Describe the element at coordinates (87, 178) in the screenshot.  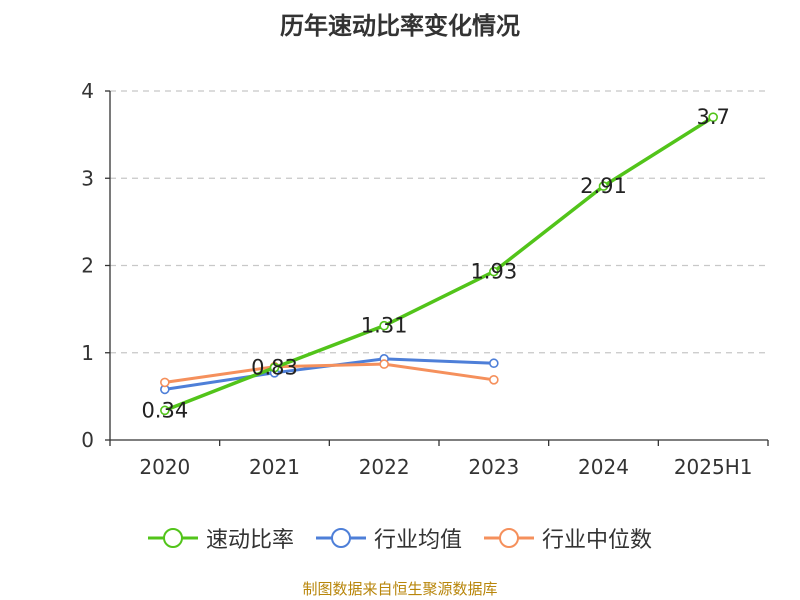
I see `y-tick-label: 3` at that location.